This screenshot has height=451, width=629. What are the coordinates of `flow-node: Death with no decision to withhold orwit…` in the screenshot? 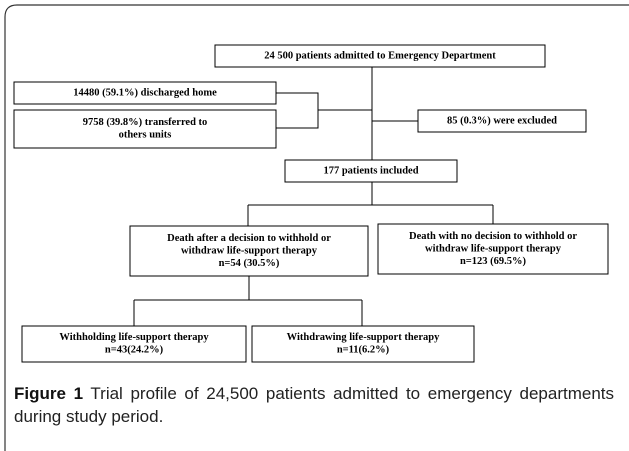 It's located at (493, 249).